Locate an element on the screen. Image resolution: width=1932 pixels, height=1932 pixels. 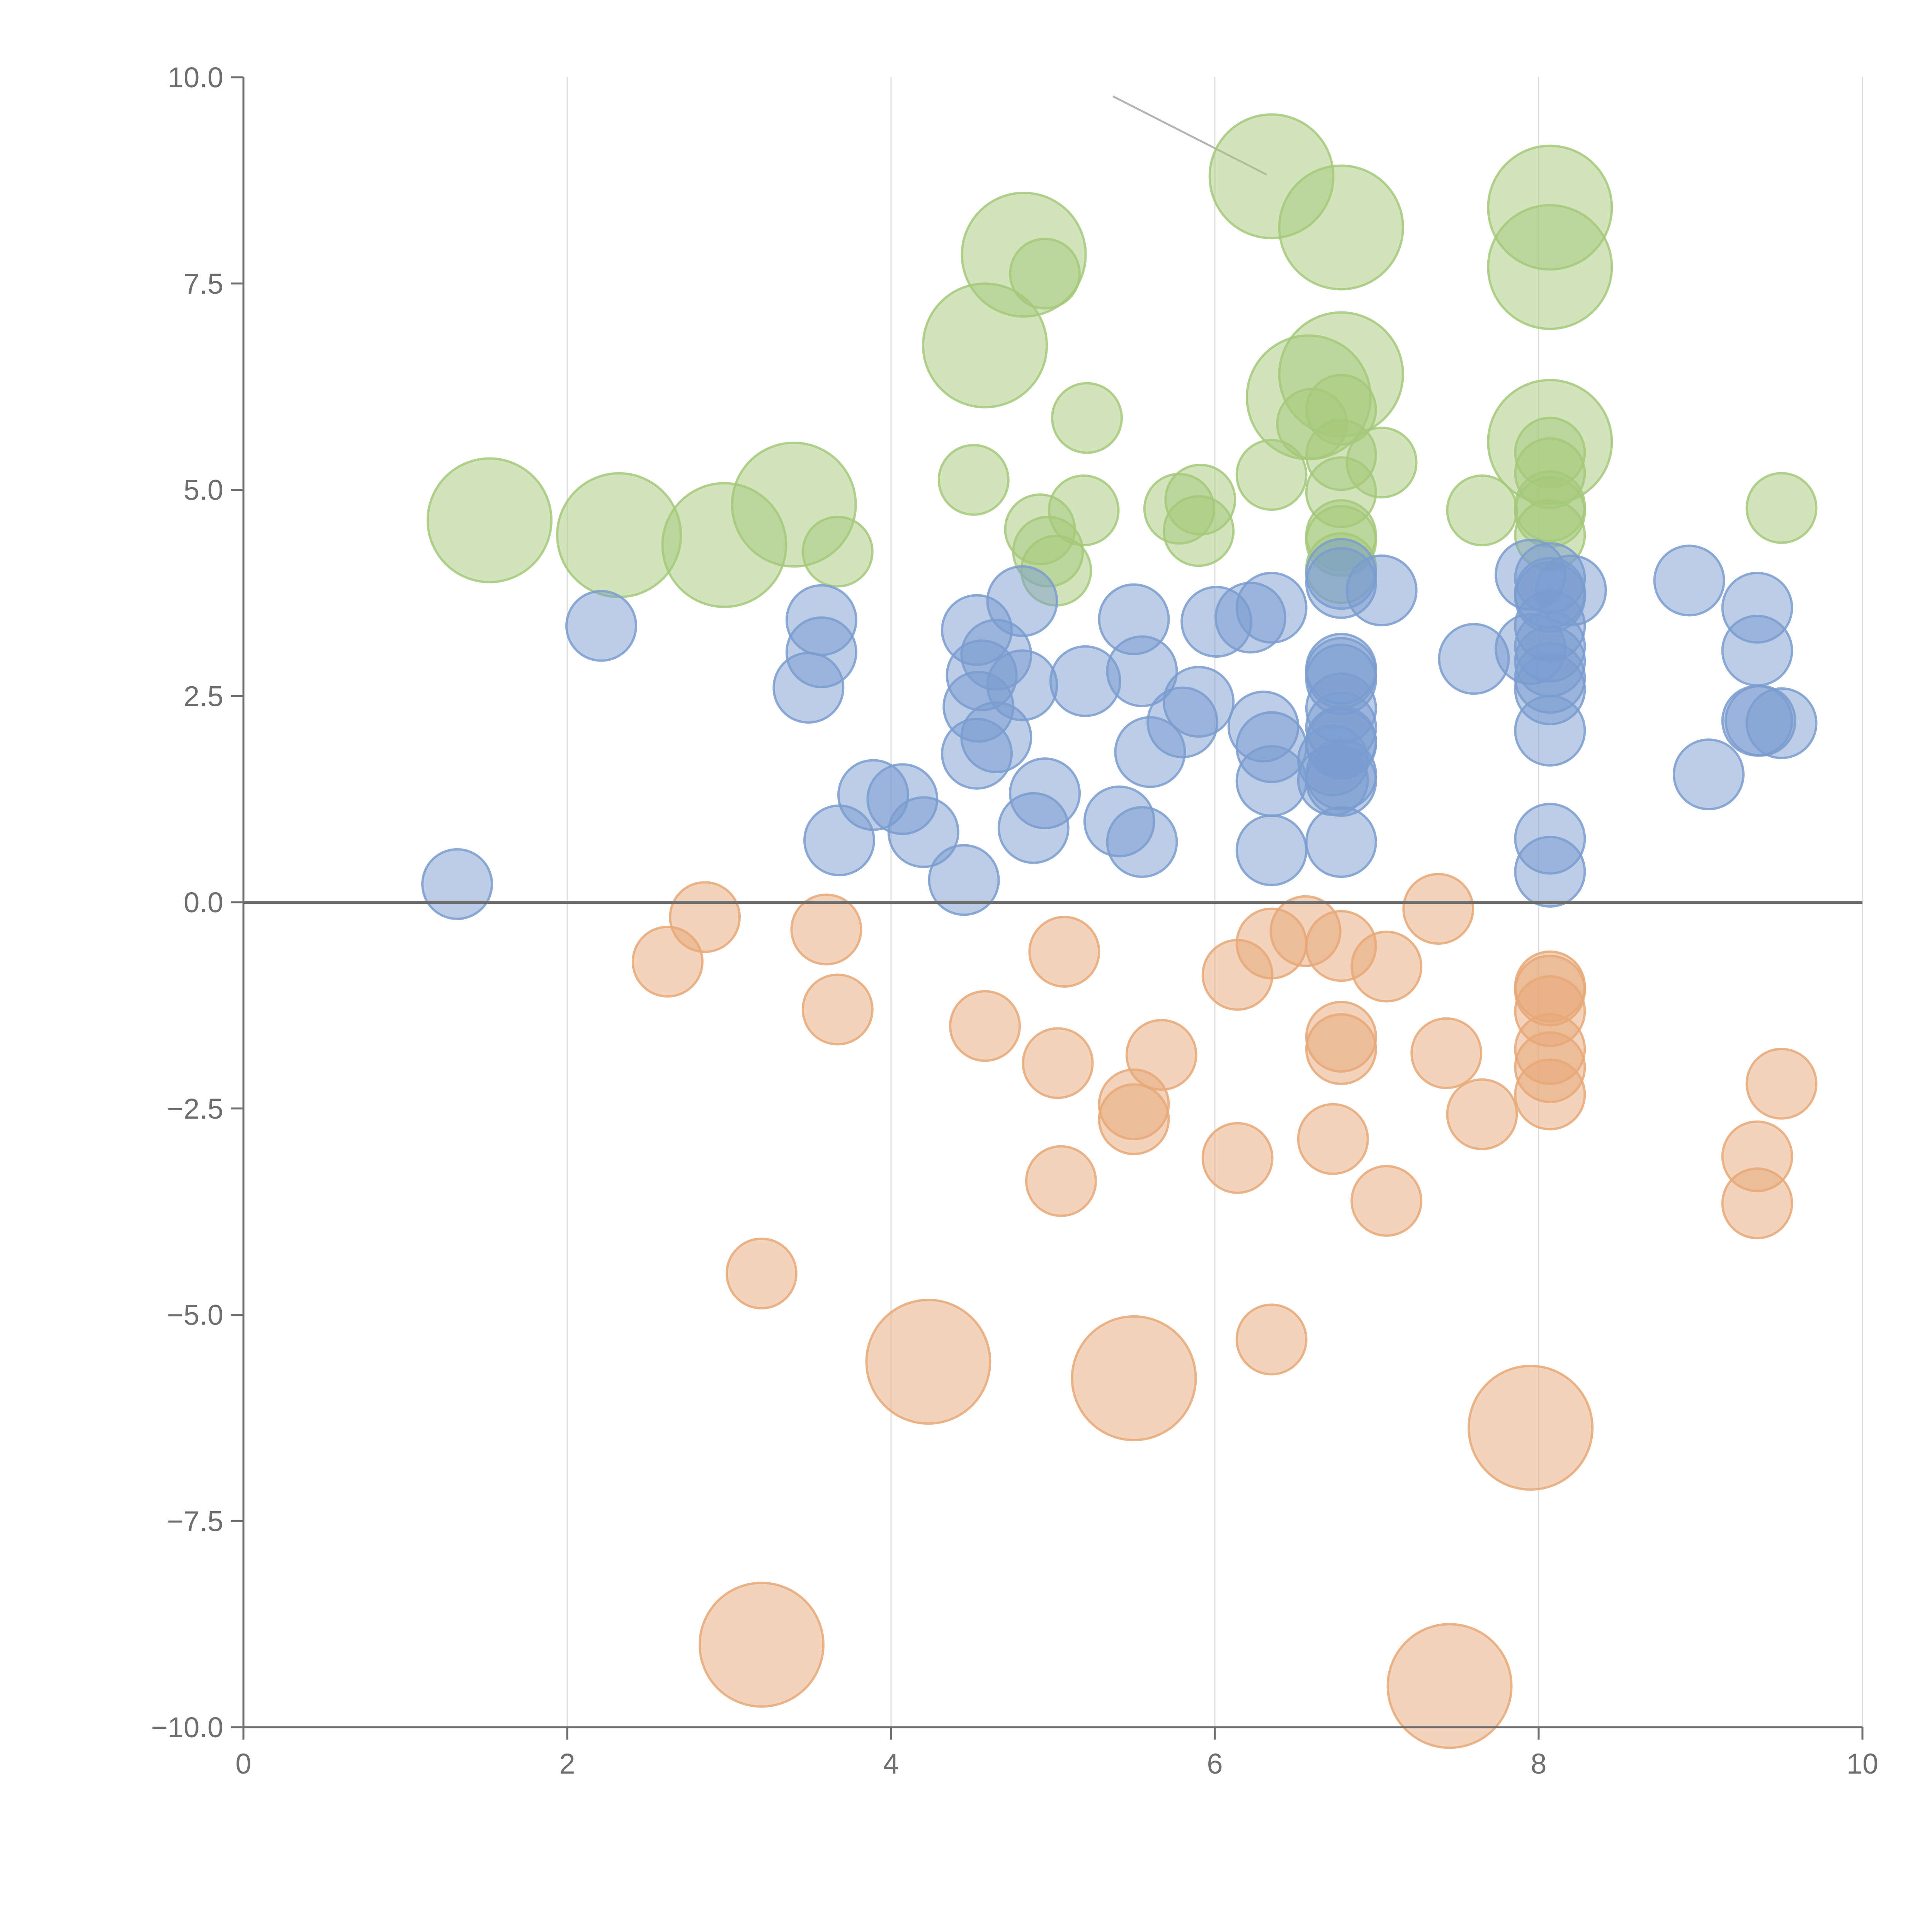
y-tick-label: −5.0 is located at coordinates (195, 1315).